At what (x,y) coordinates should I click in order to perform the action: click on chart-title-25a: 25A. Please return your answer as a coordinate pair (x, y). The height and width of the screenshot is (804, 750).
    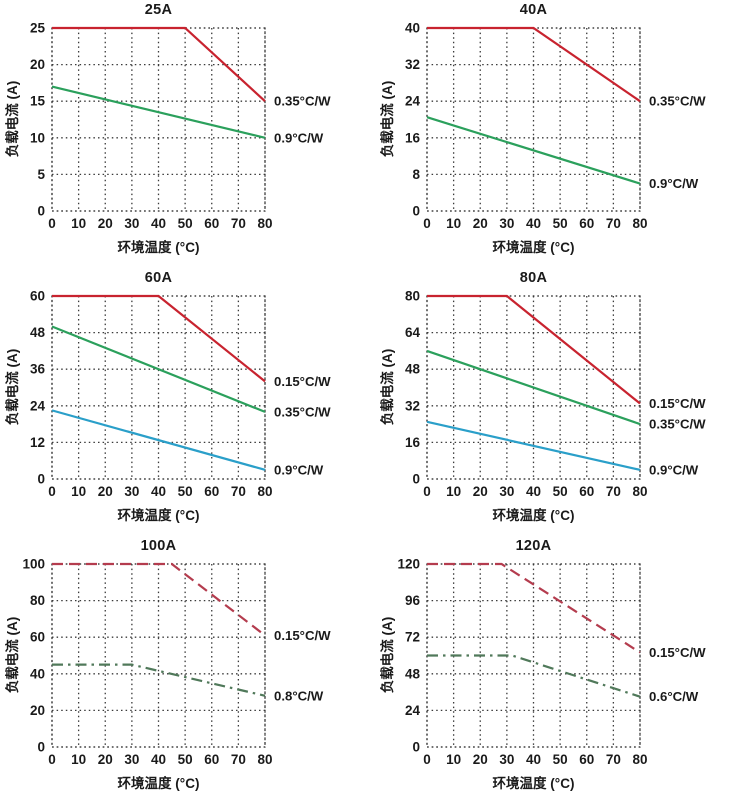
    Looking at the image, I should click on (158, 10).